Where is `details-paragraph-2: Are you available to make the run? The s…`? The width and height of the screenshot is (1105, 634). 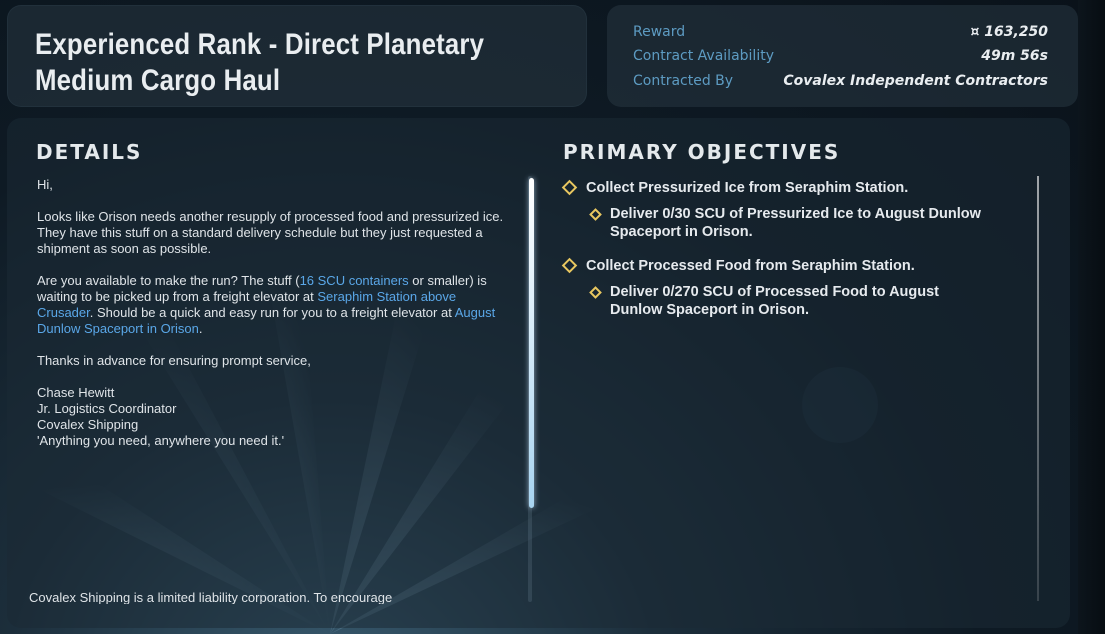 details-paragraph-2: Are you available to make the run? The s… is located at coordinates (272, 305).